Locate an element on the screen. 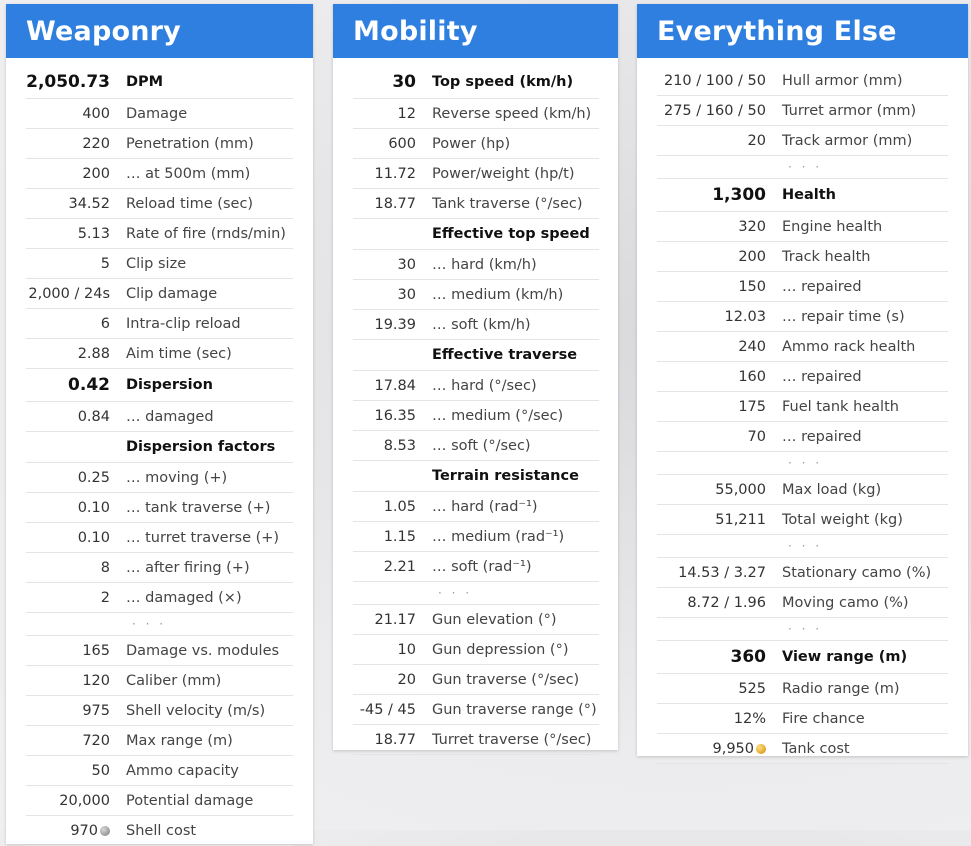  stat-row: 30 … medium (km/h) is located at coordinates (476, 295).